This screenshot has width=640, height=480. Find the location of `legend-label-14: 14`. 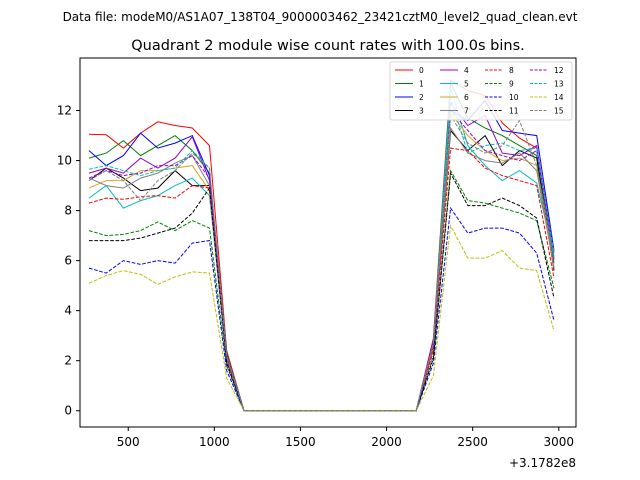

legend-label-14: 14 is located at coordinates (559, 97).